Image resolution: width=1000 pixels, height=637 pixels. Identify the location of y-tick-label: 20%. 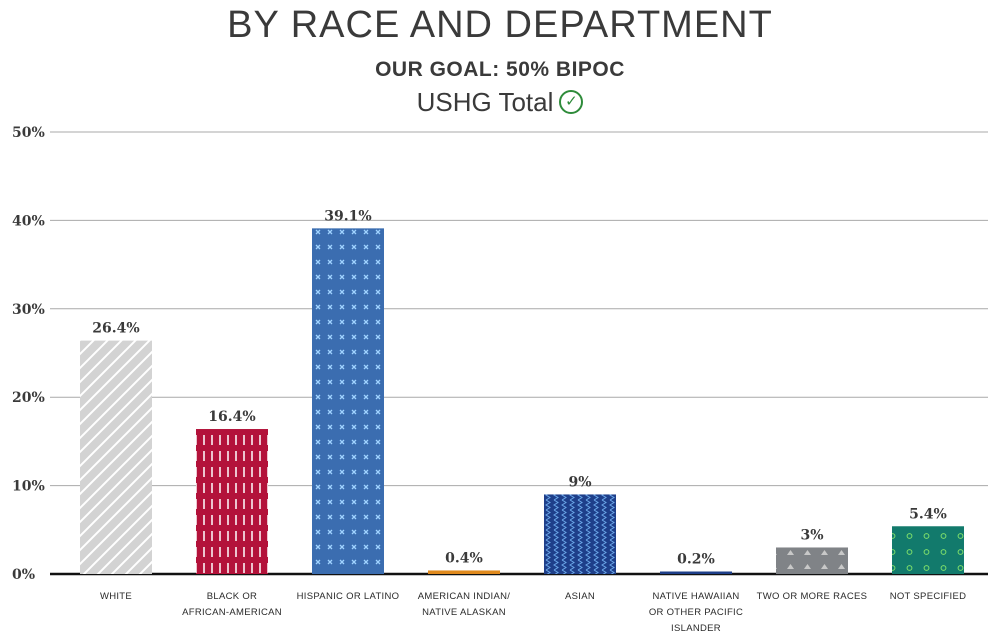
(28, 398).